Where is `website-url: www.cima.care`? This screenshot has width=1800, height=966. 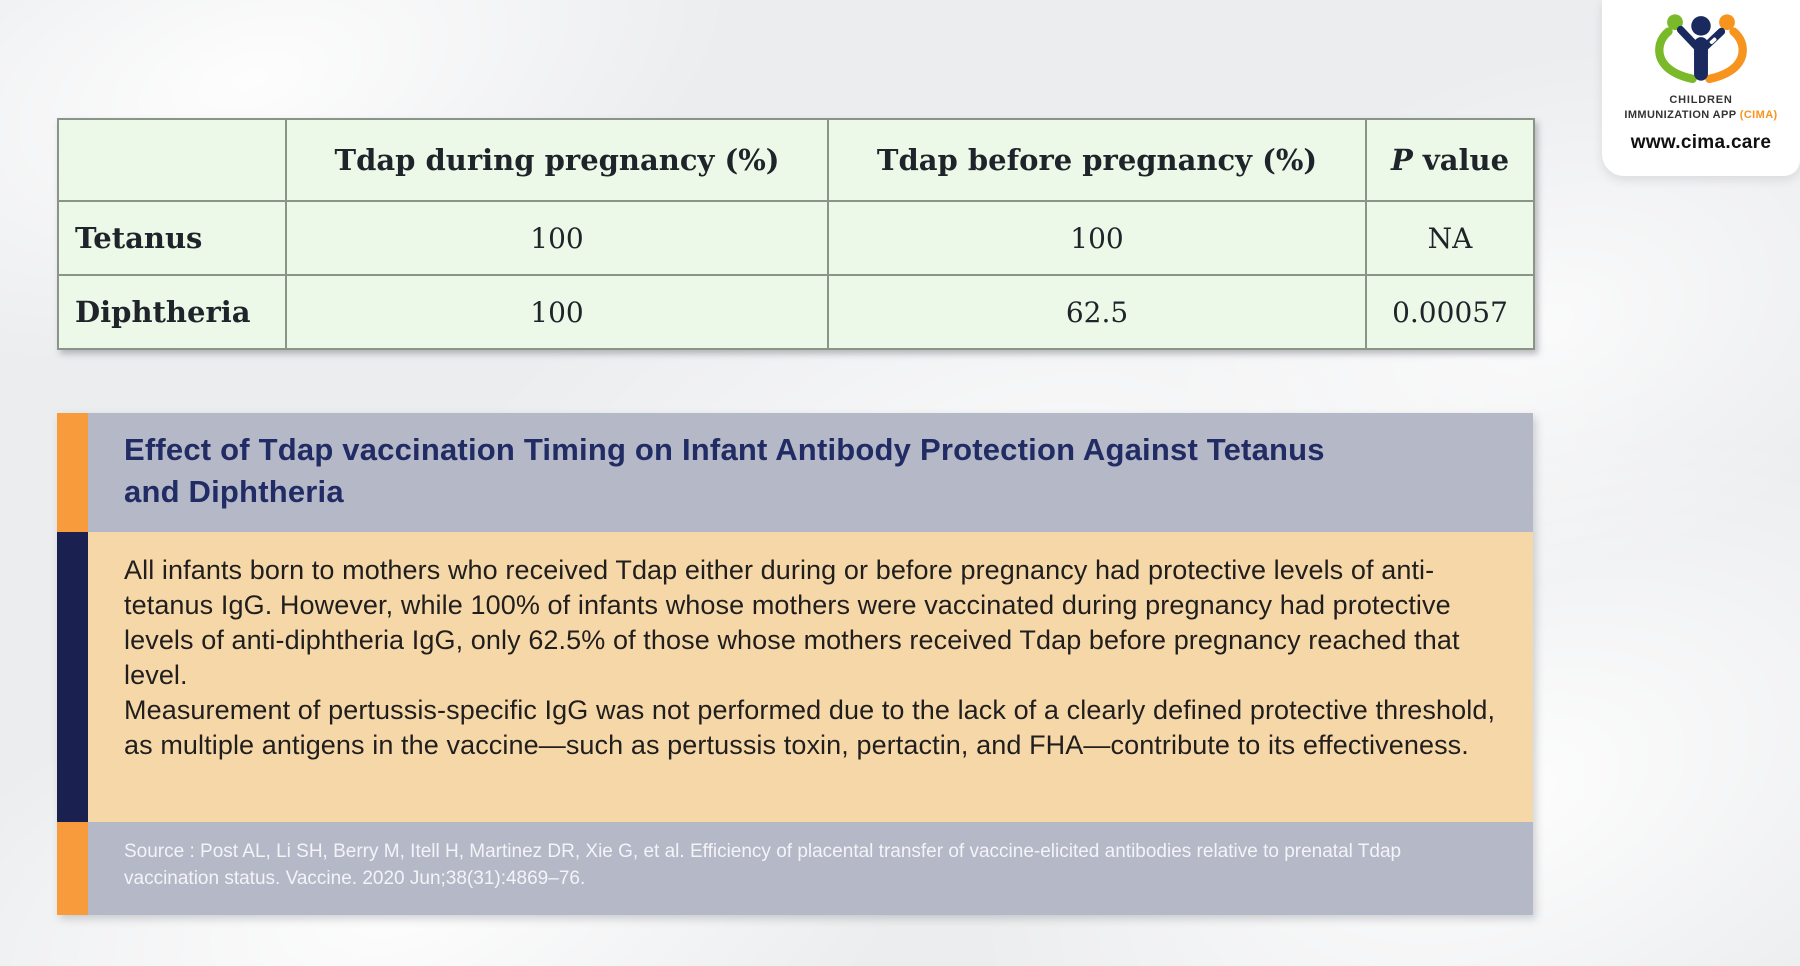 website-url: www.cima.care is located at coordinates (1701, 142).